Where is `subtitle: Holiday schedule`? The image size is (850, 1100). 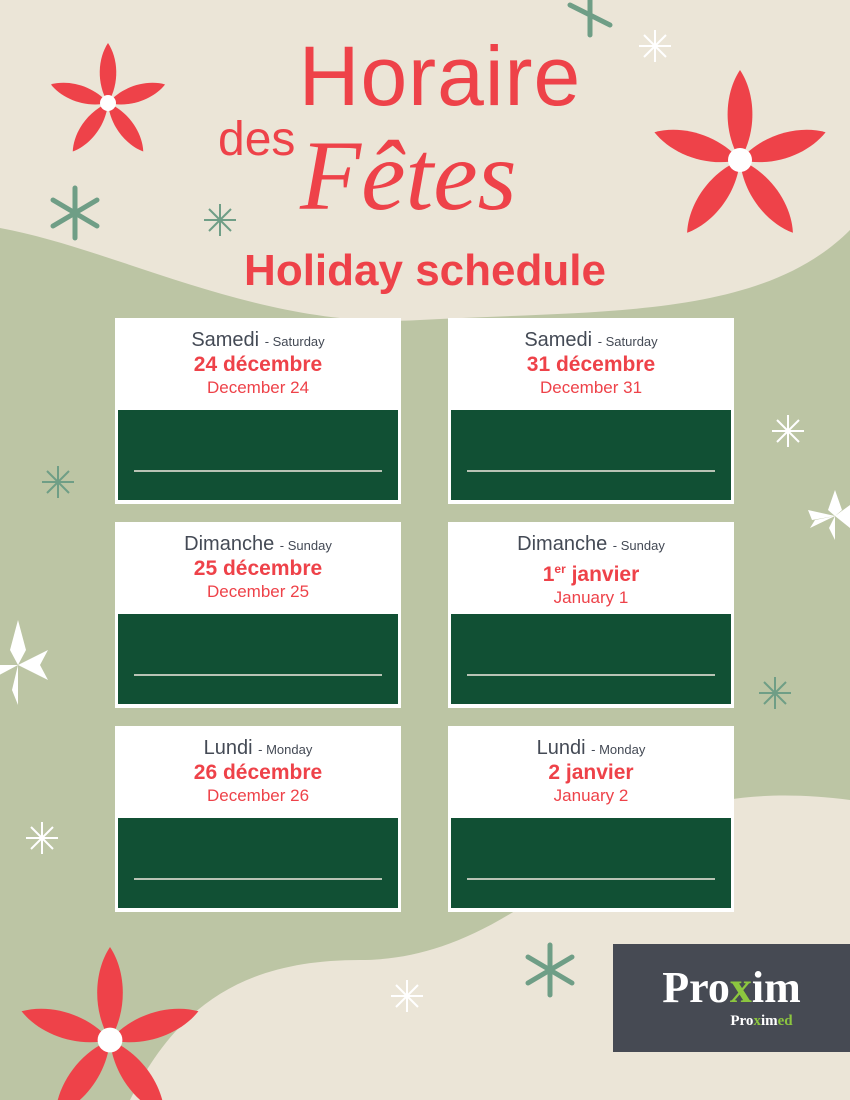
subtitle: Holiday schedule is located at coordinates (425, 270).